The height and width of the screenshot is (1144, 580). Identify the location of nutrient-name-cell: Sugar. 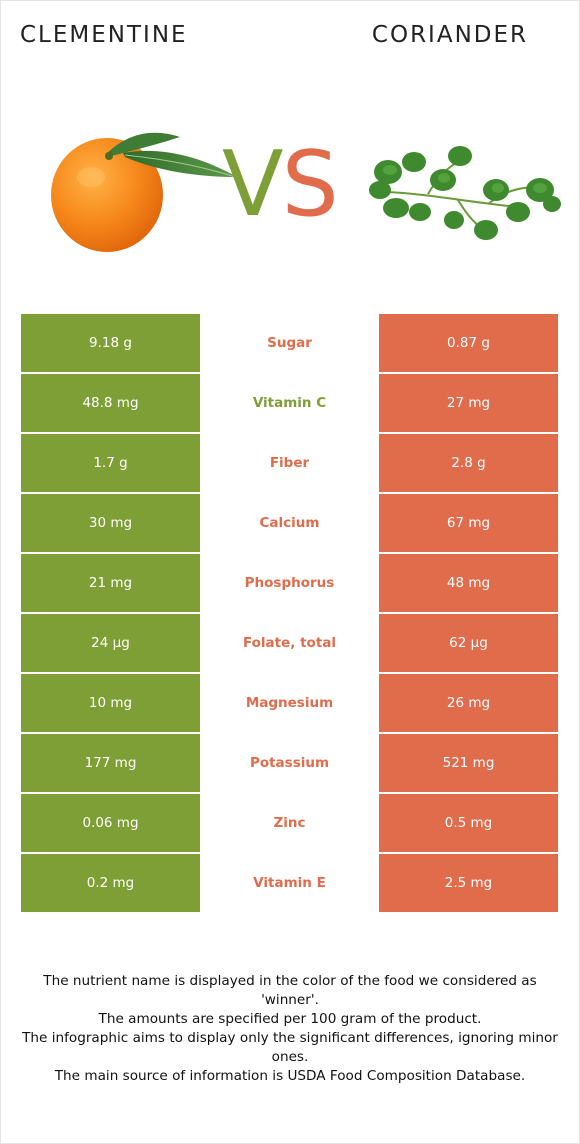
(289, 343).